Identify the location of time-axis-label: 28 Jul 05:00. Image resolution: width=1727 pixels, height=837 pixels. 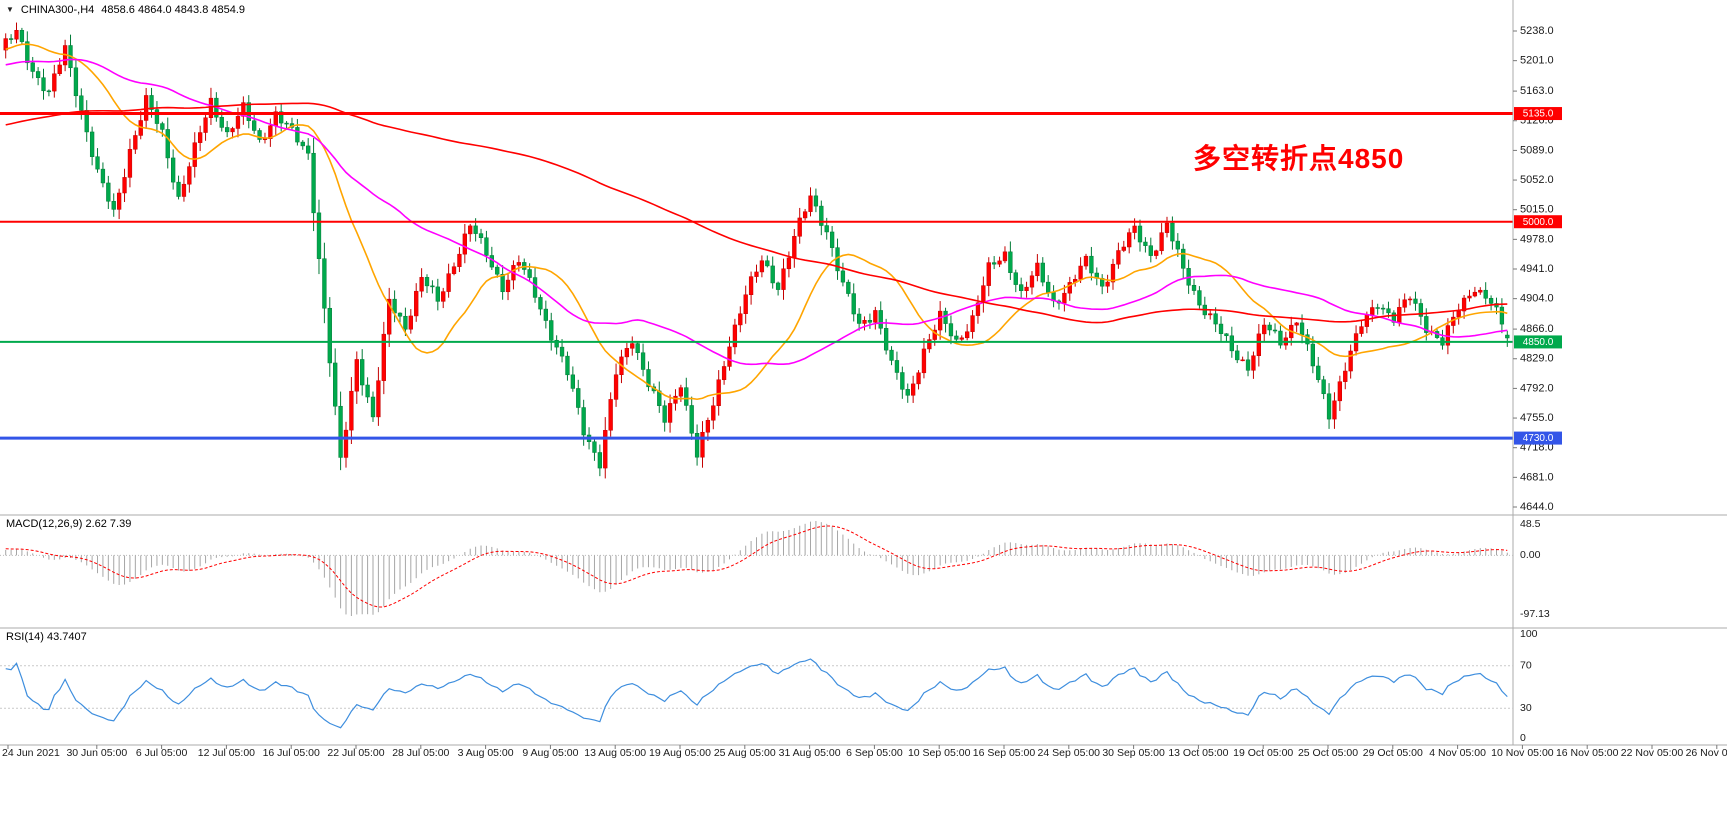
(420, 753).